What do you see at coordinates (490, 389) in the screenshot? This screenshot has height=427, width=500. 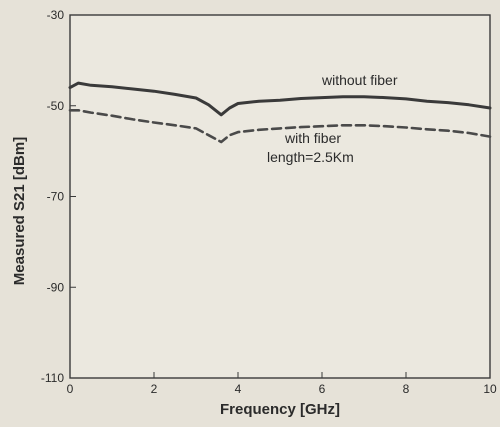 I see `x-tick-label: 10` at bounding box center [490, 389].